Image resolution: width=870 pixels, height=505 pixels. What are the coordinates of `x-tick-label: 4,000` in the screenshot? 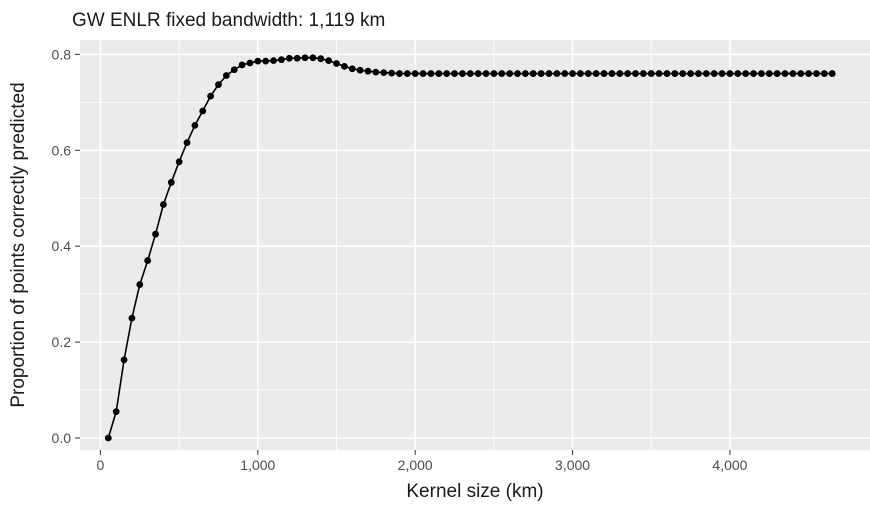 It's located at (729, 465).